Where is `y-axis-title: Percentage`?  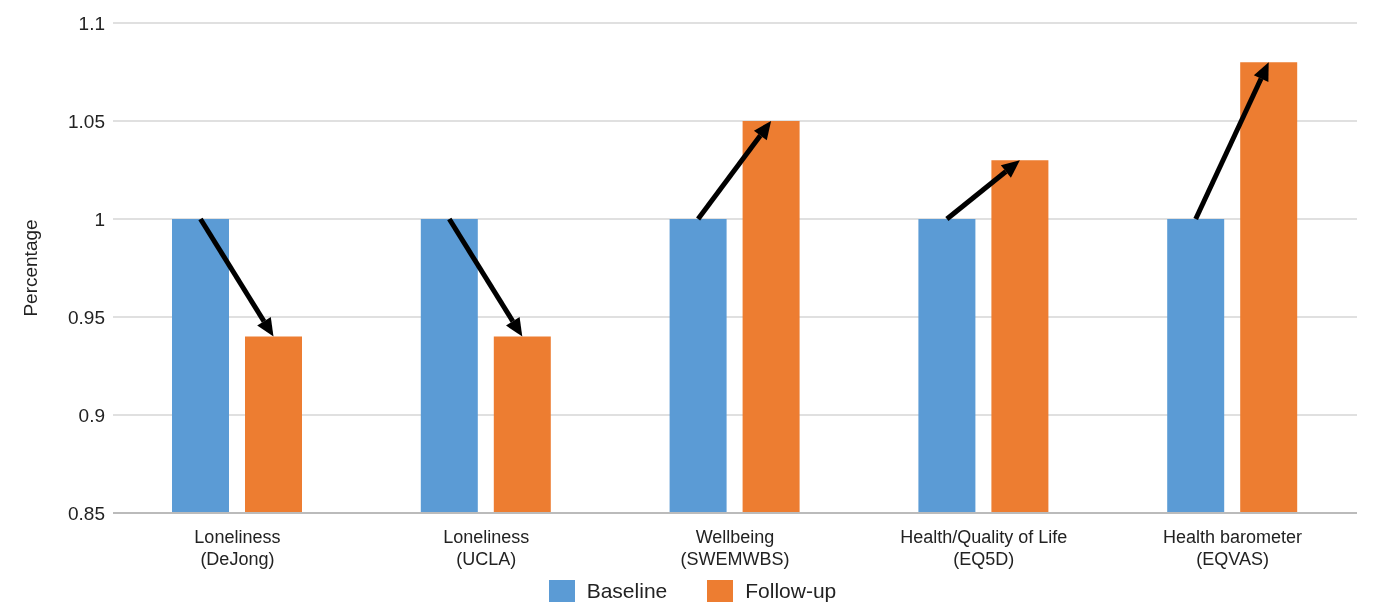 y-axis-title: Percentage is located at coordinates (30, 268).